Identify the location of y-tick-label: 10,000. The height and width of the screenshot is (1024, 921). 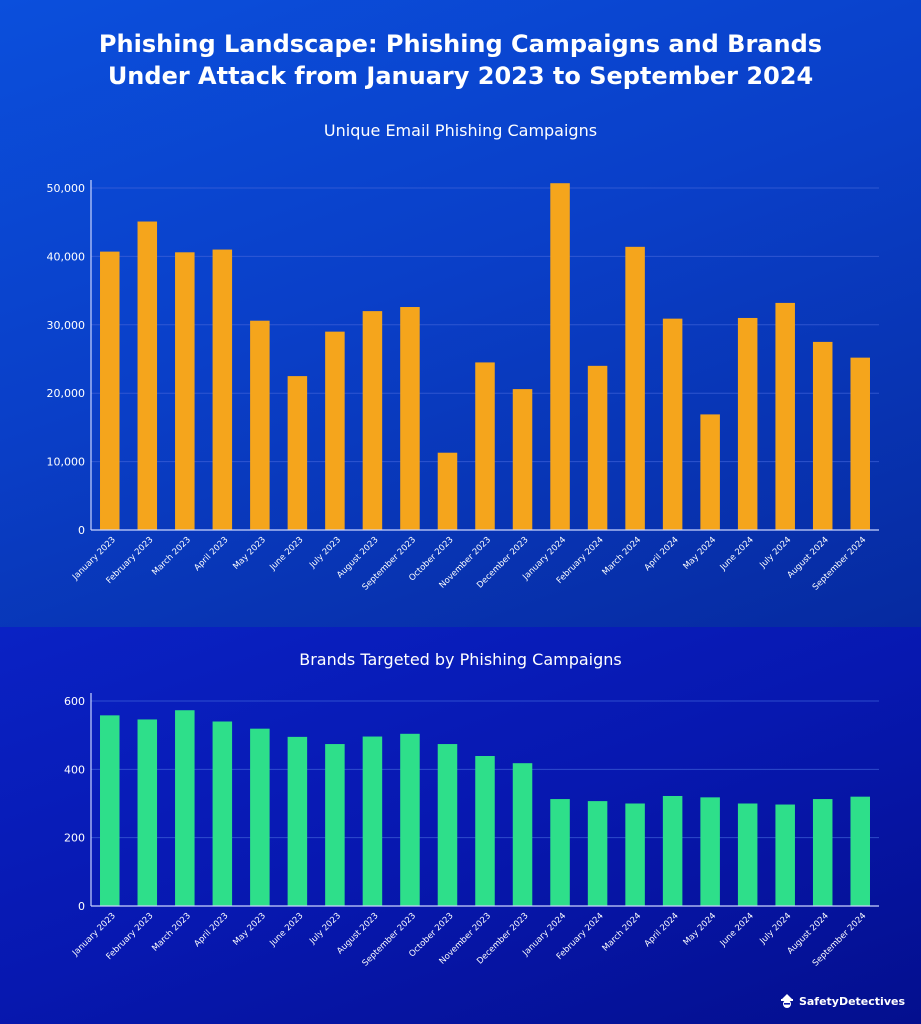
(66, 462).